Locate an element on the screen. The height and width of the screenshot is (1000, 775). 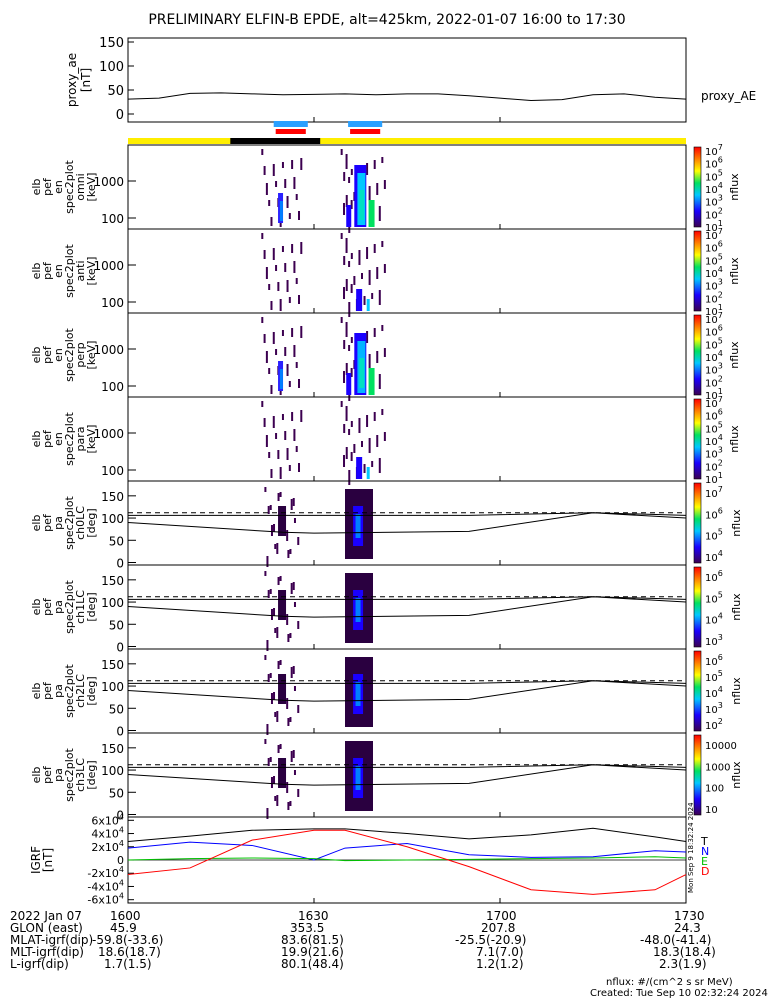
pa-ylabel: ch0LC is located at coordinates (80, 523).